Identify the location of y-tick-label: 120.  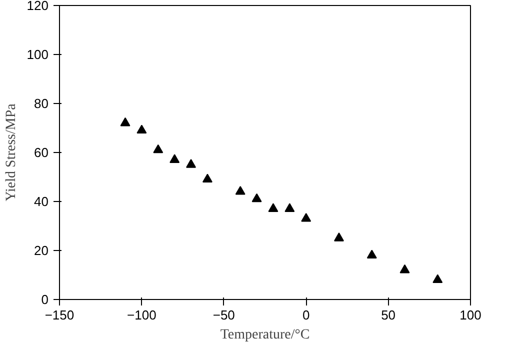
(37, 6).